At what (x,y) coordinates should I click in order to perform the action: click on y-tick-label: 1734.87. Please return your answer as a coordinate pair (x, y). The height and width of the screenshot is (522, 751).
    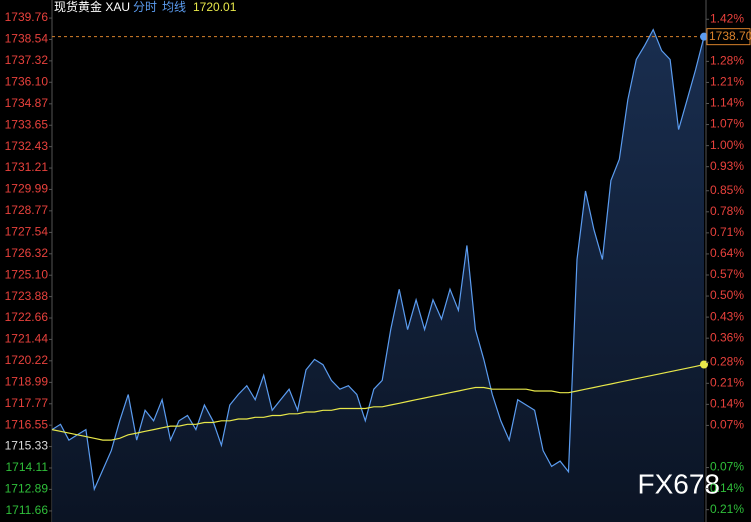
    Looking at the image, I should click on (27, 103).